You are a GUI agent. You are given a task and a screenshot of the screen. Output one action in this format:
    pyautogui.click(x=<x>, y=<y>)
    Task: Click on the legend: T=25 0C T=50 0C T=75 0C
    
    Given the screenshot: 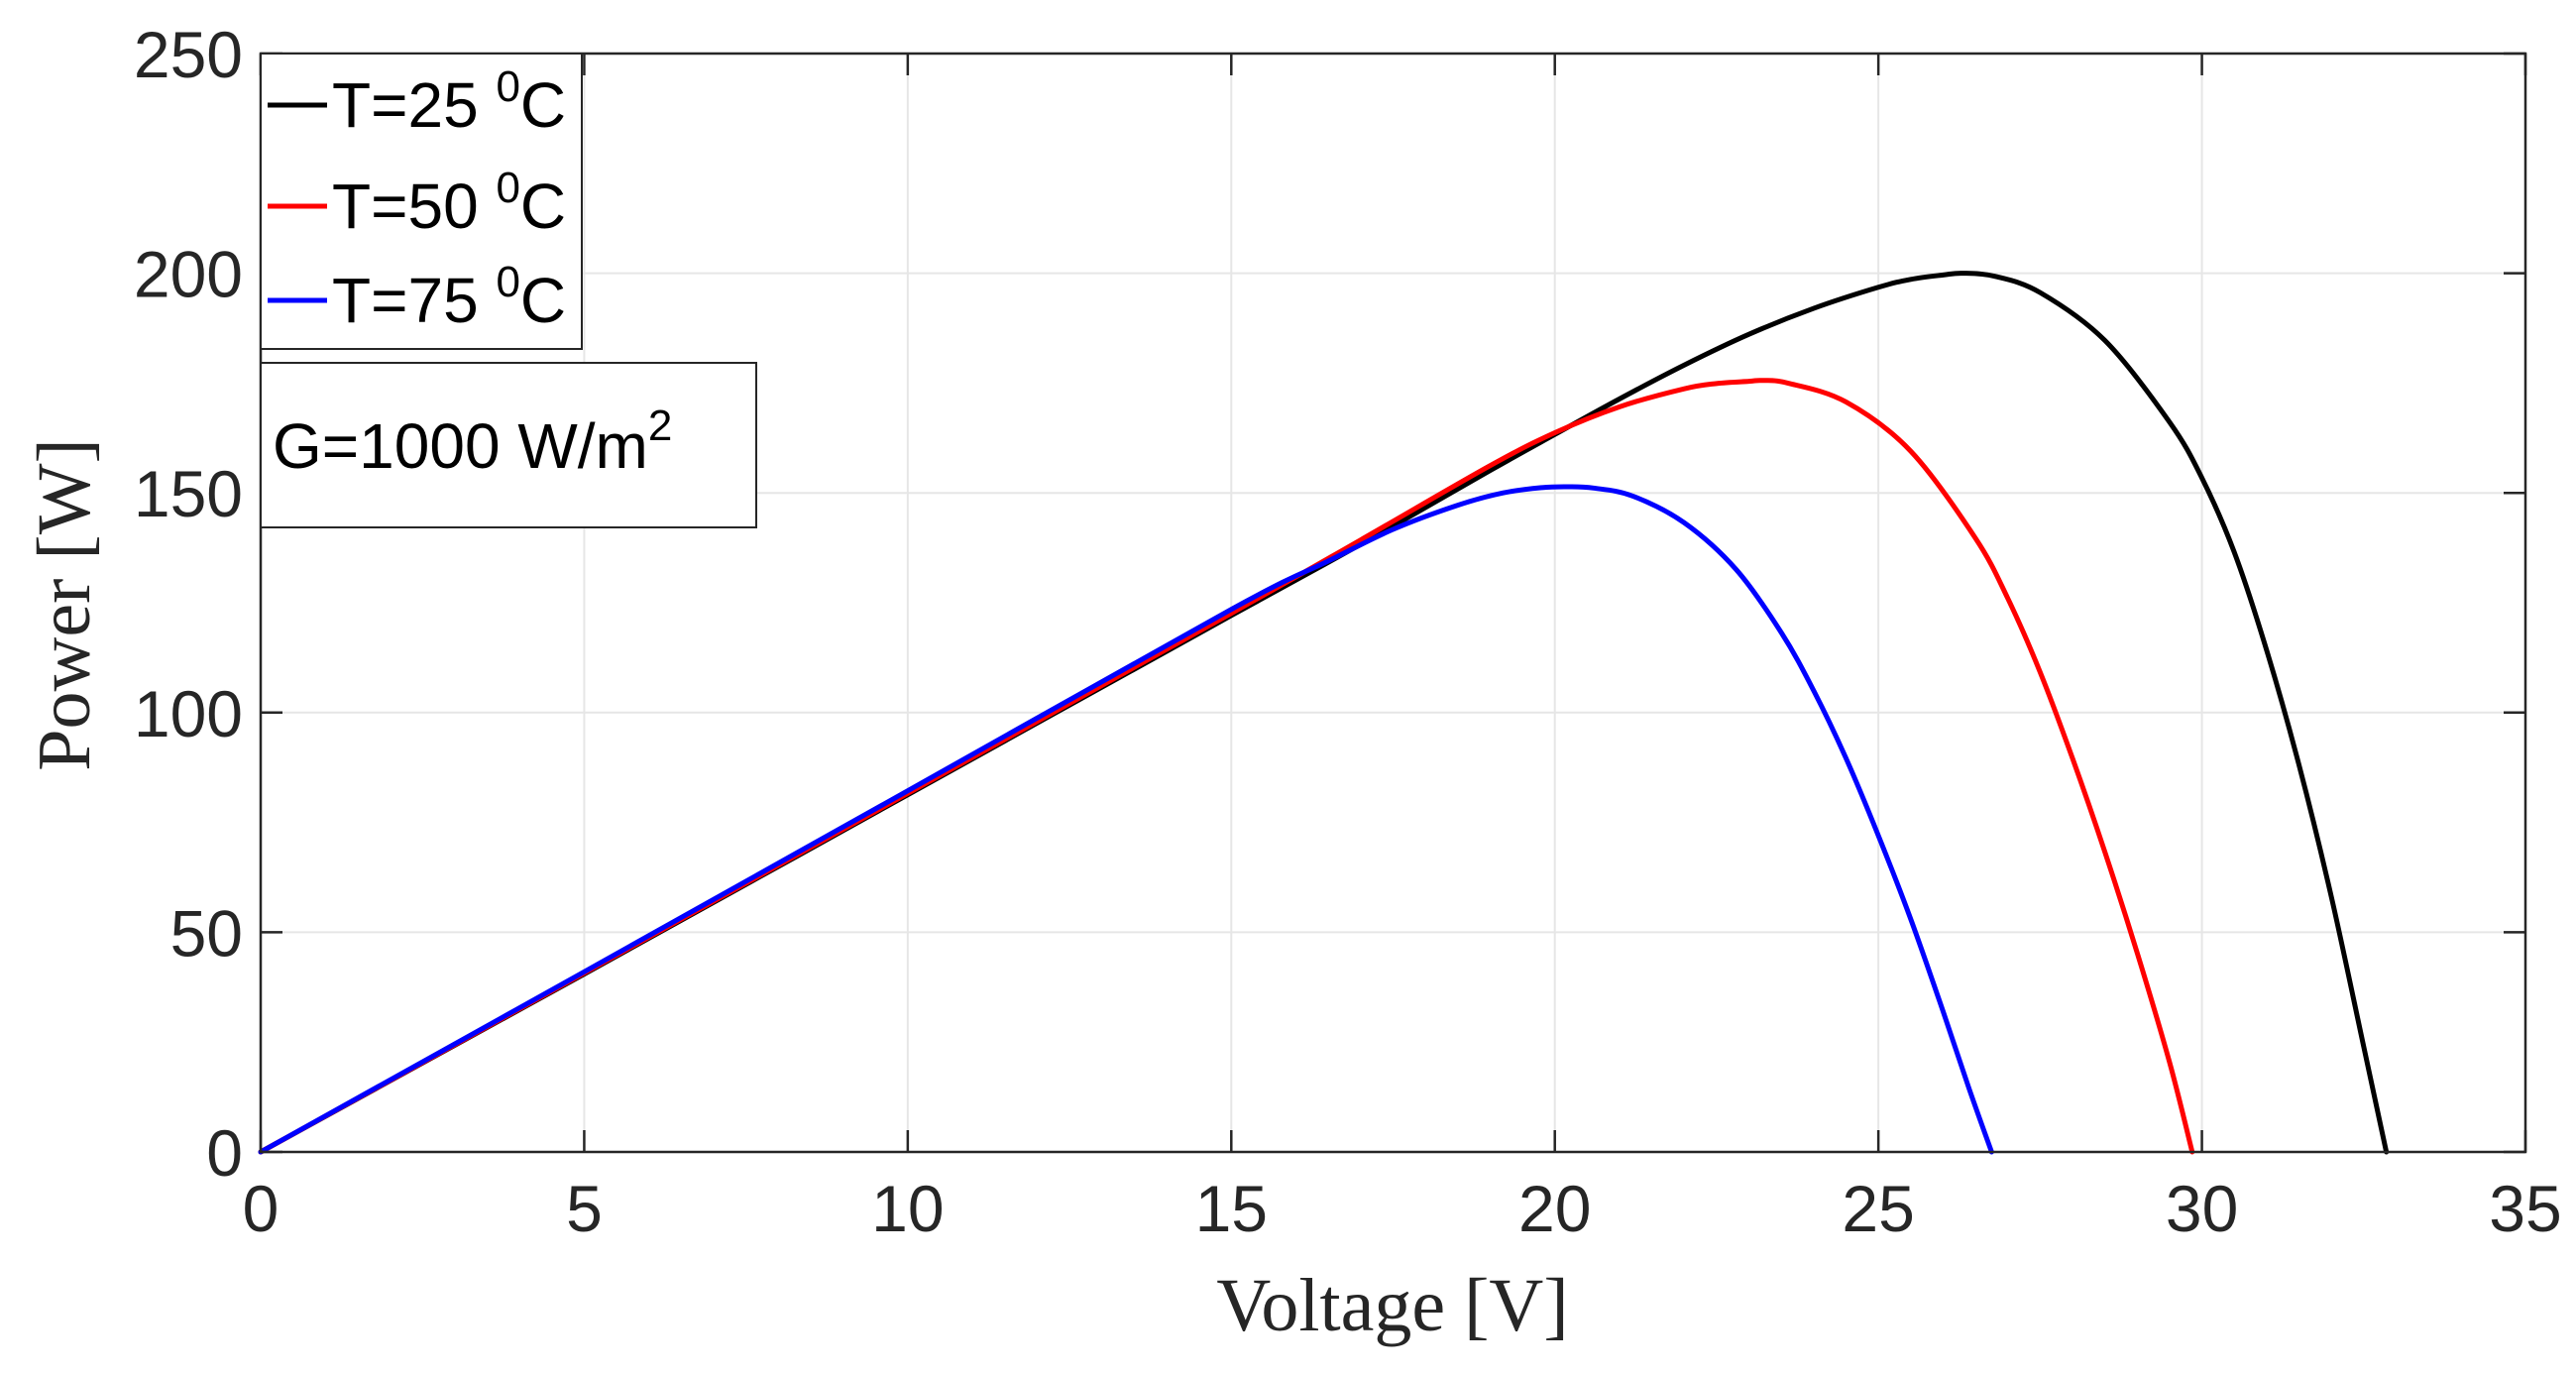 What is the action you would take?
    pyautogui.click(x=421, y=201)
    